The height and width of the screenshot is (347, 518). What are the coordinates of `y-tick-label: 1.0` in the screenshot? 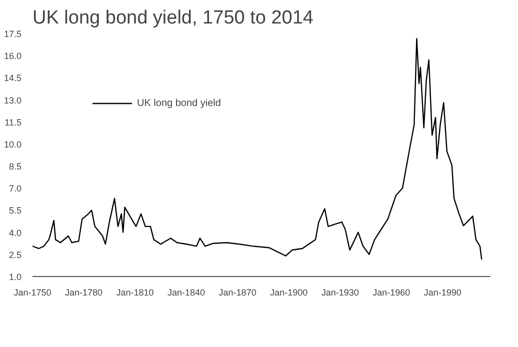 It's located at (15, 277).